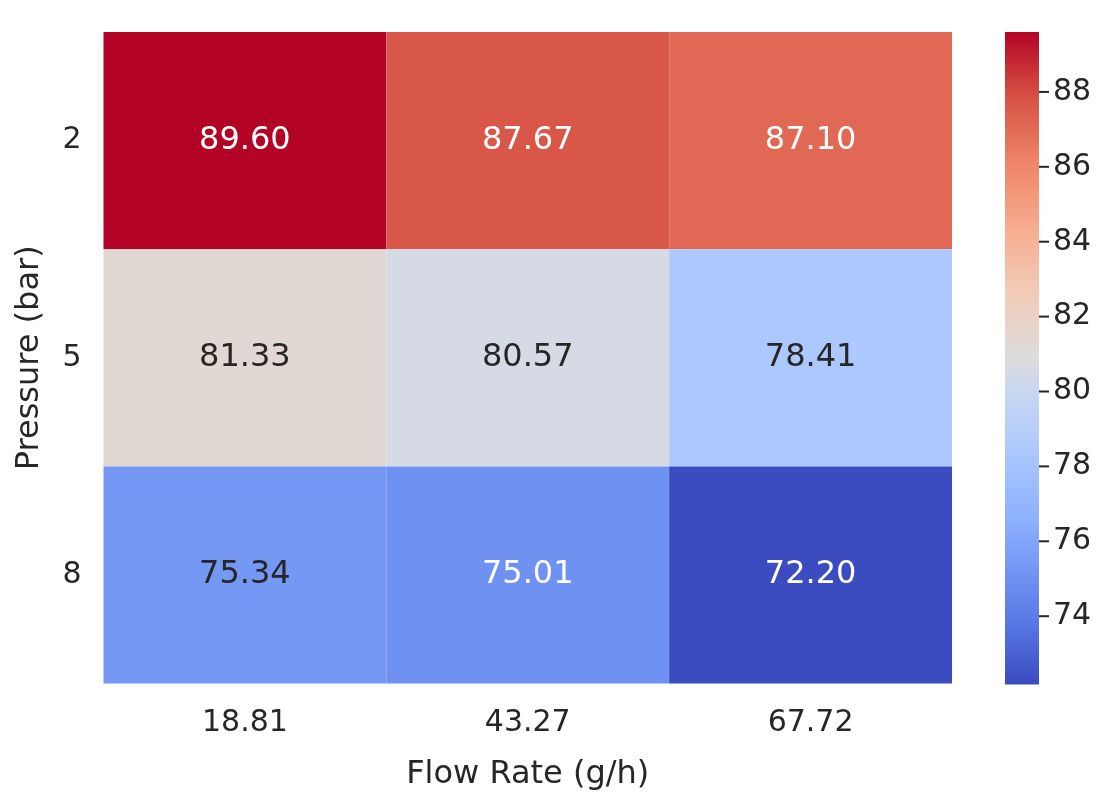 This screenshot has height=798, width=1117. Describe the element at coordinates (1072, 164) in the screenshot. I see `color-bar-label: 86` at that location.